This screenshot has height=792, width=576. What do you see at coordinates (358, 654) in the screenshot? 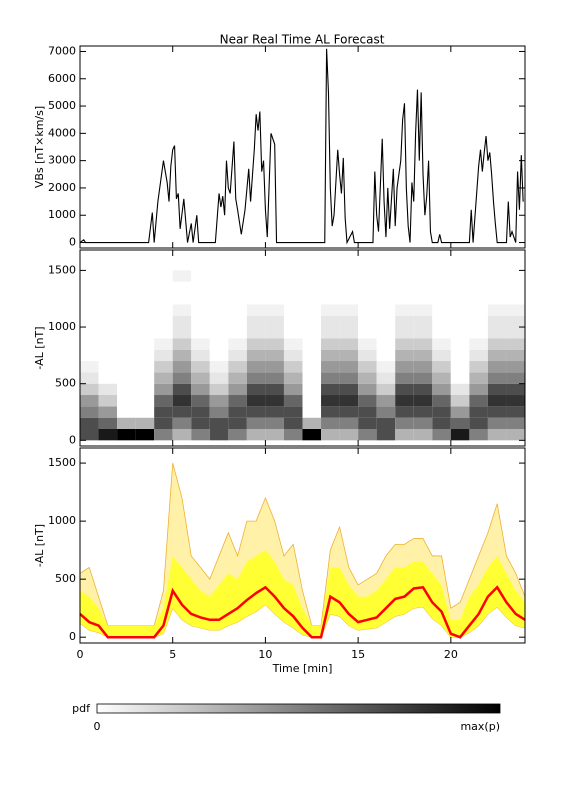
I see `x-tick-label: 15` at bounding box center [358, 654].